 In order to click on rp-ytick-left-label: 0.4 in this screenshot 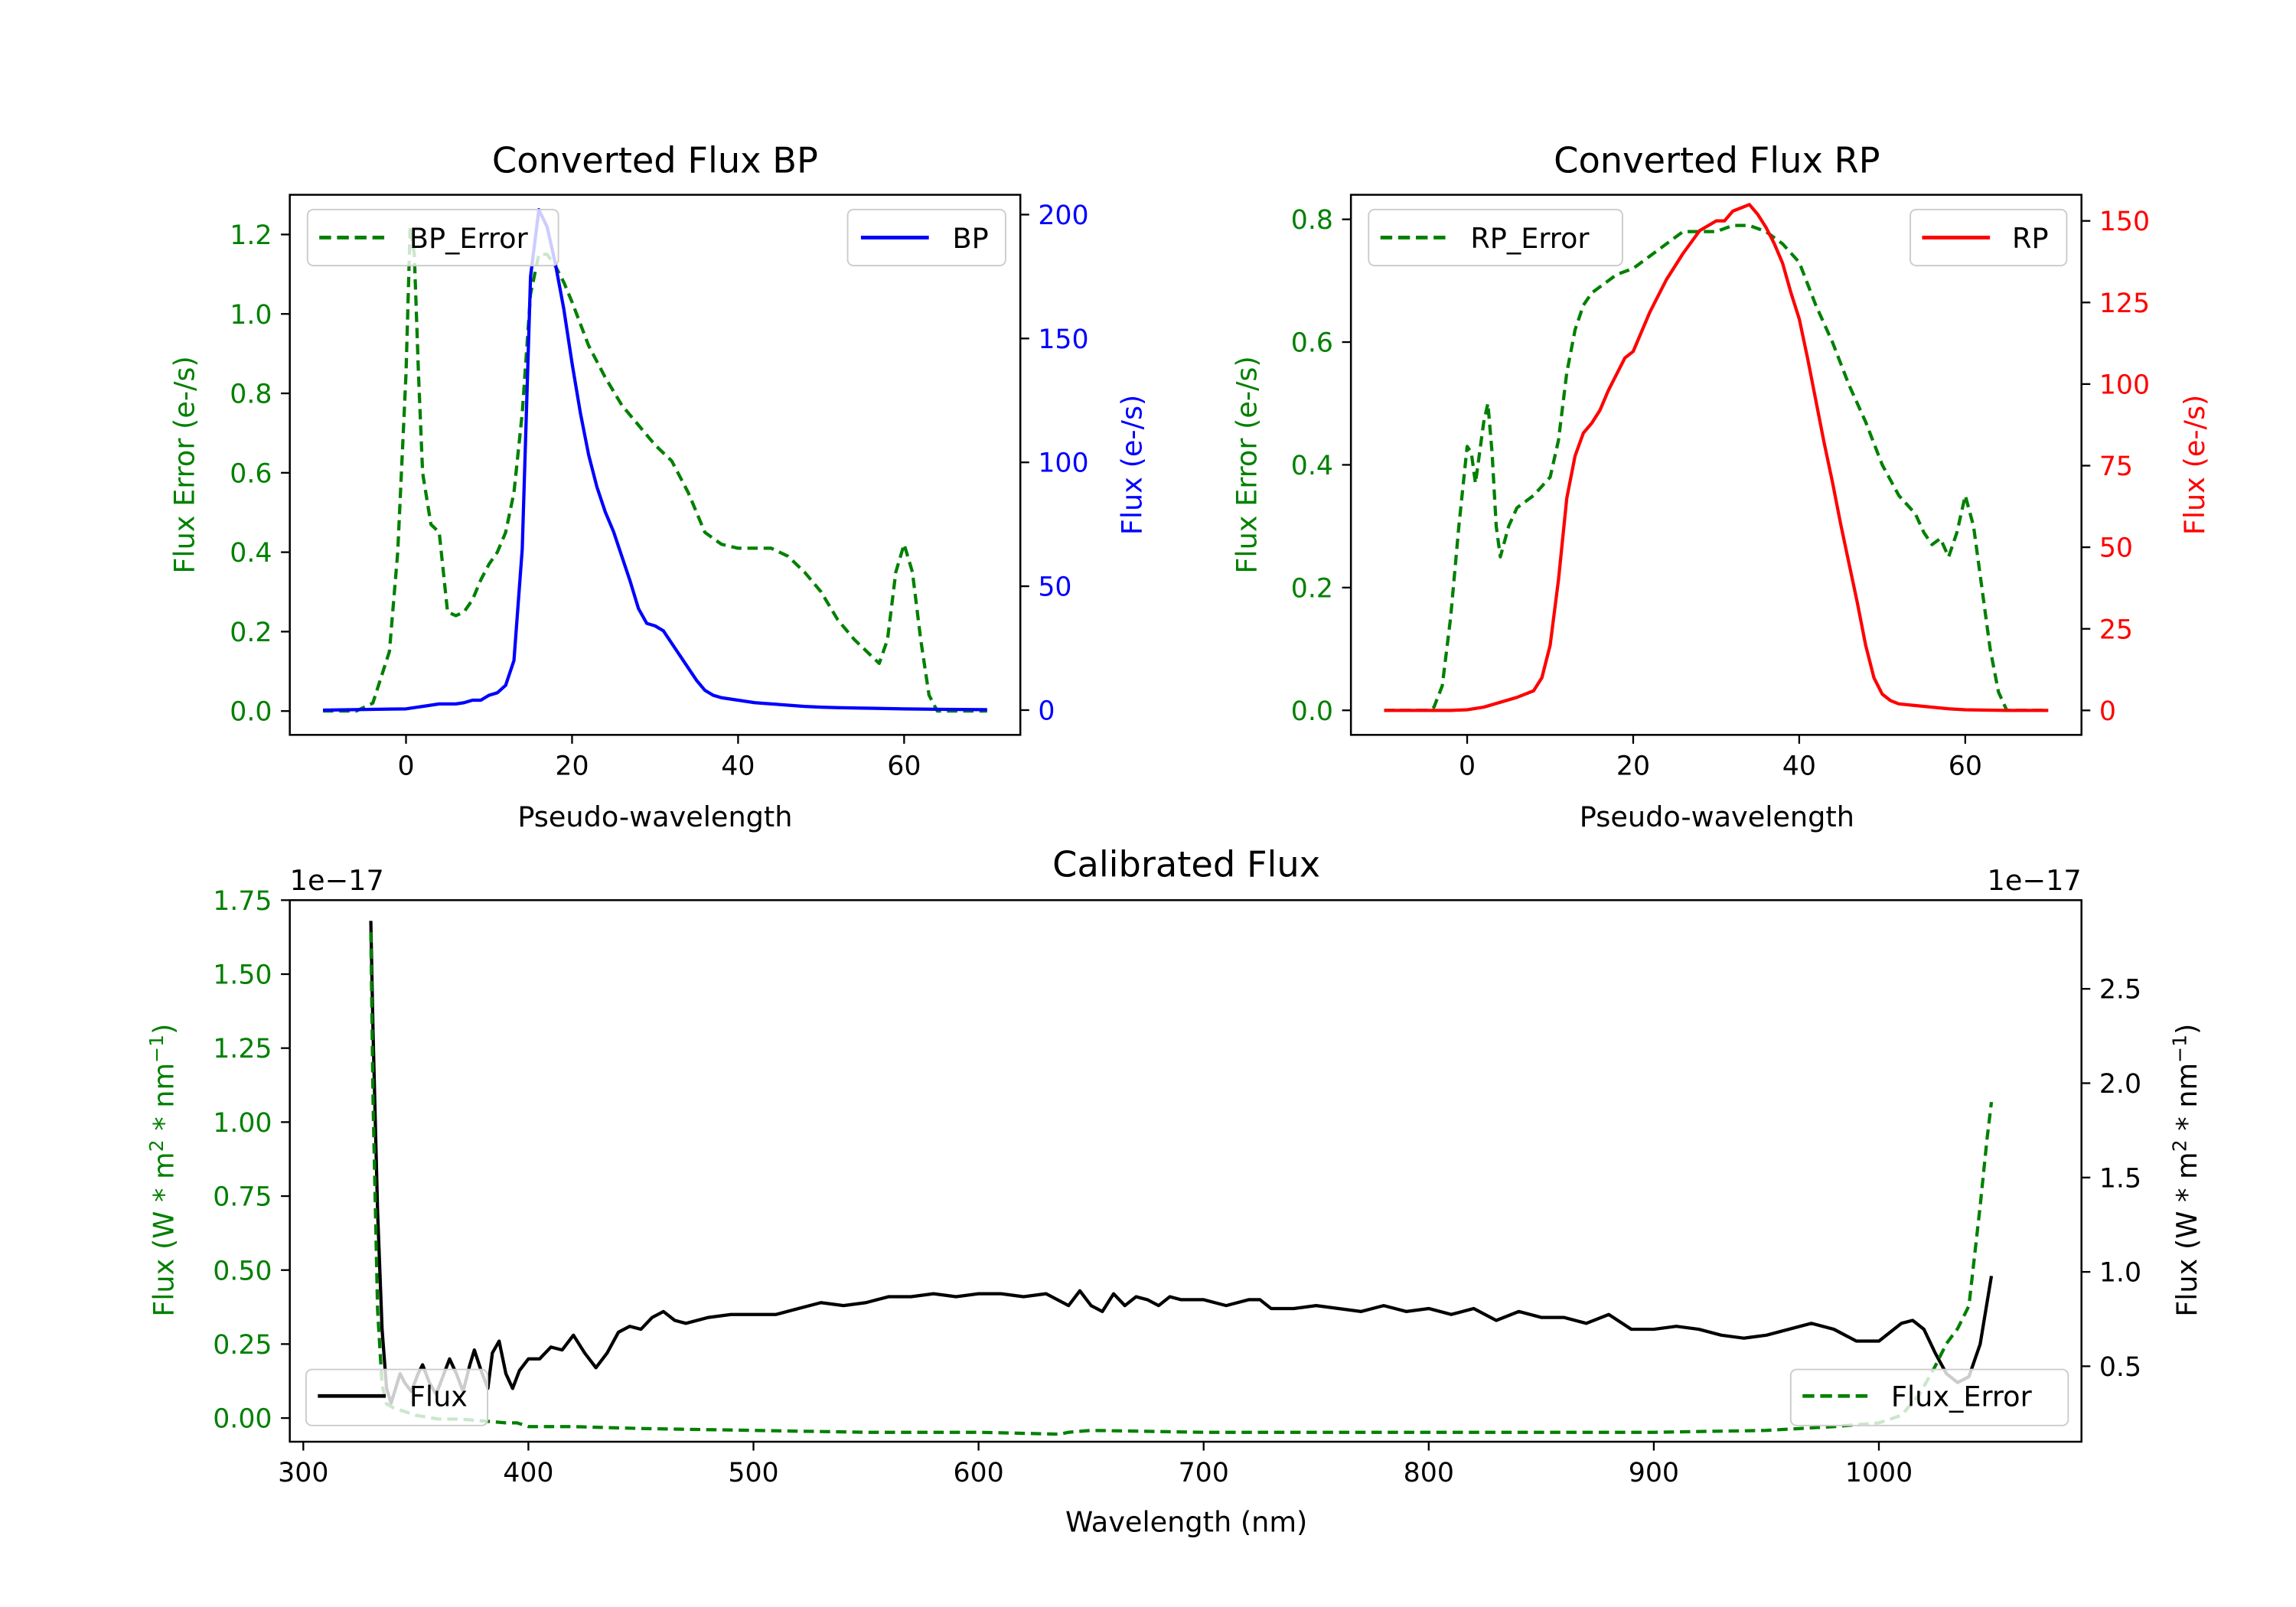, I will do `click(1312, 466)`.